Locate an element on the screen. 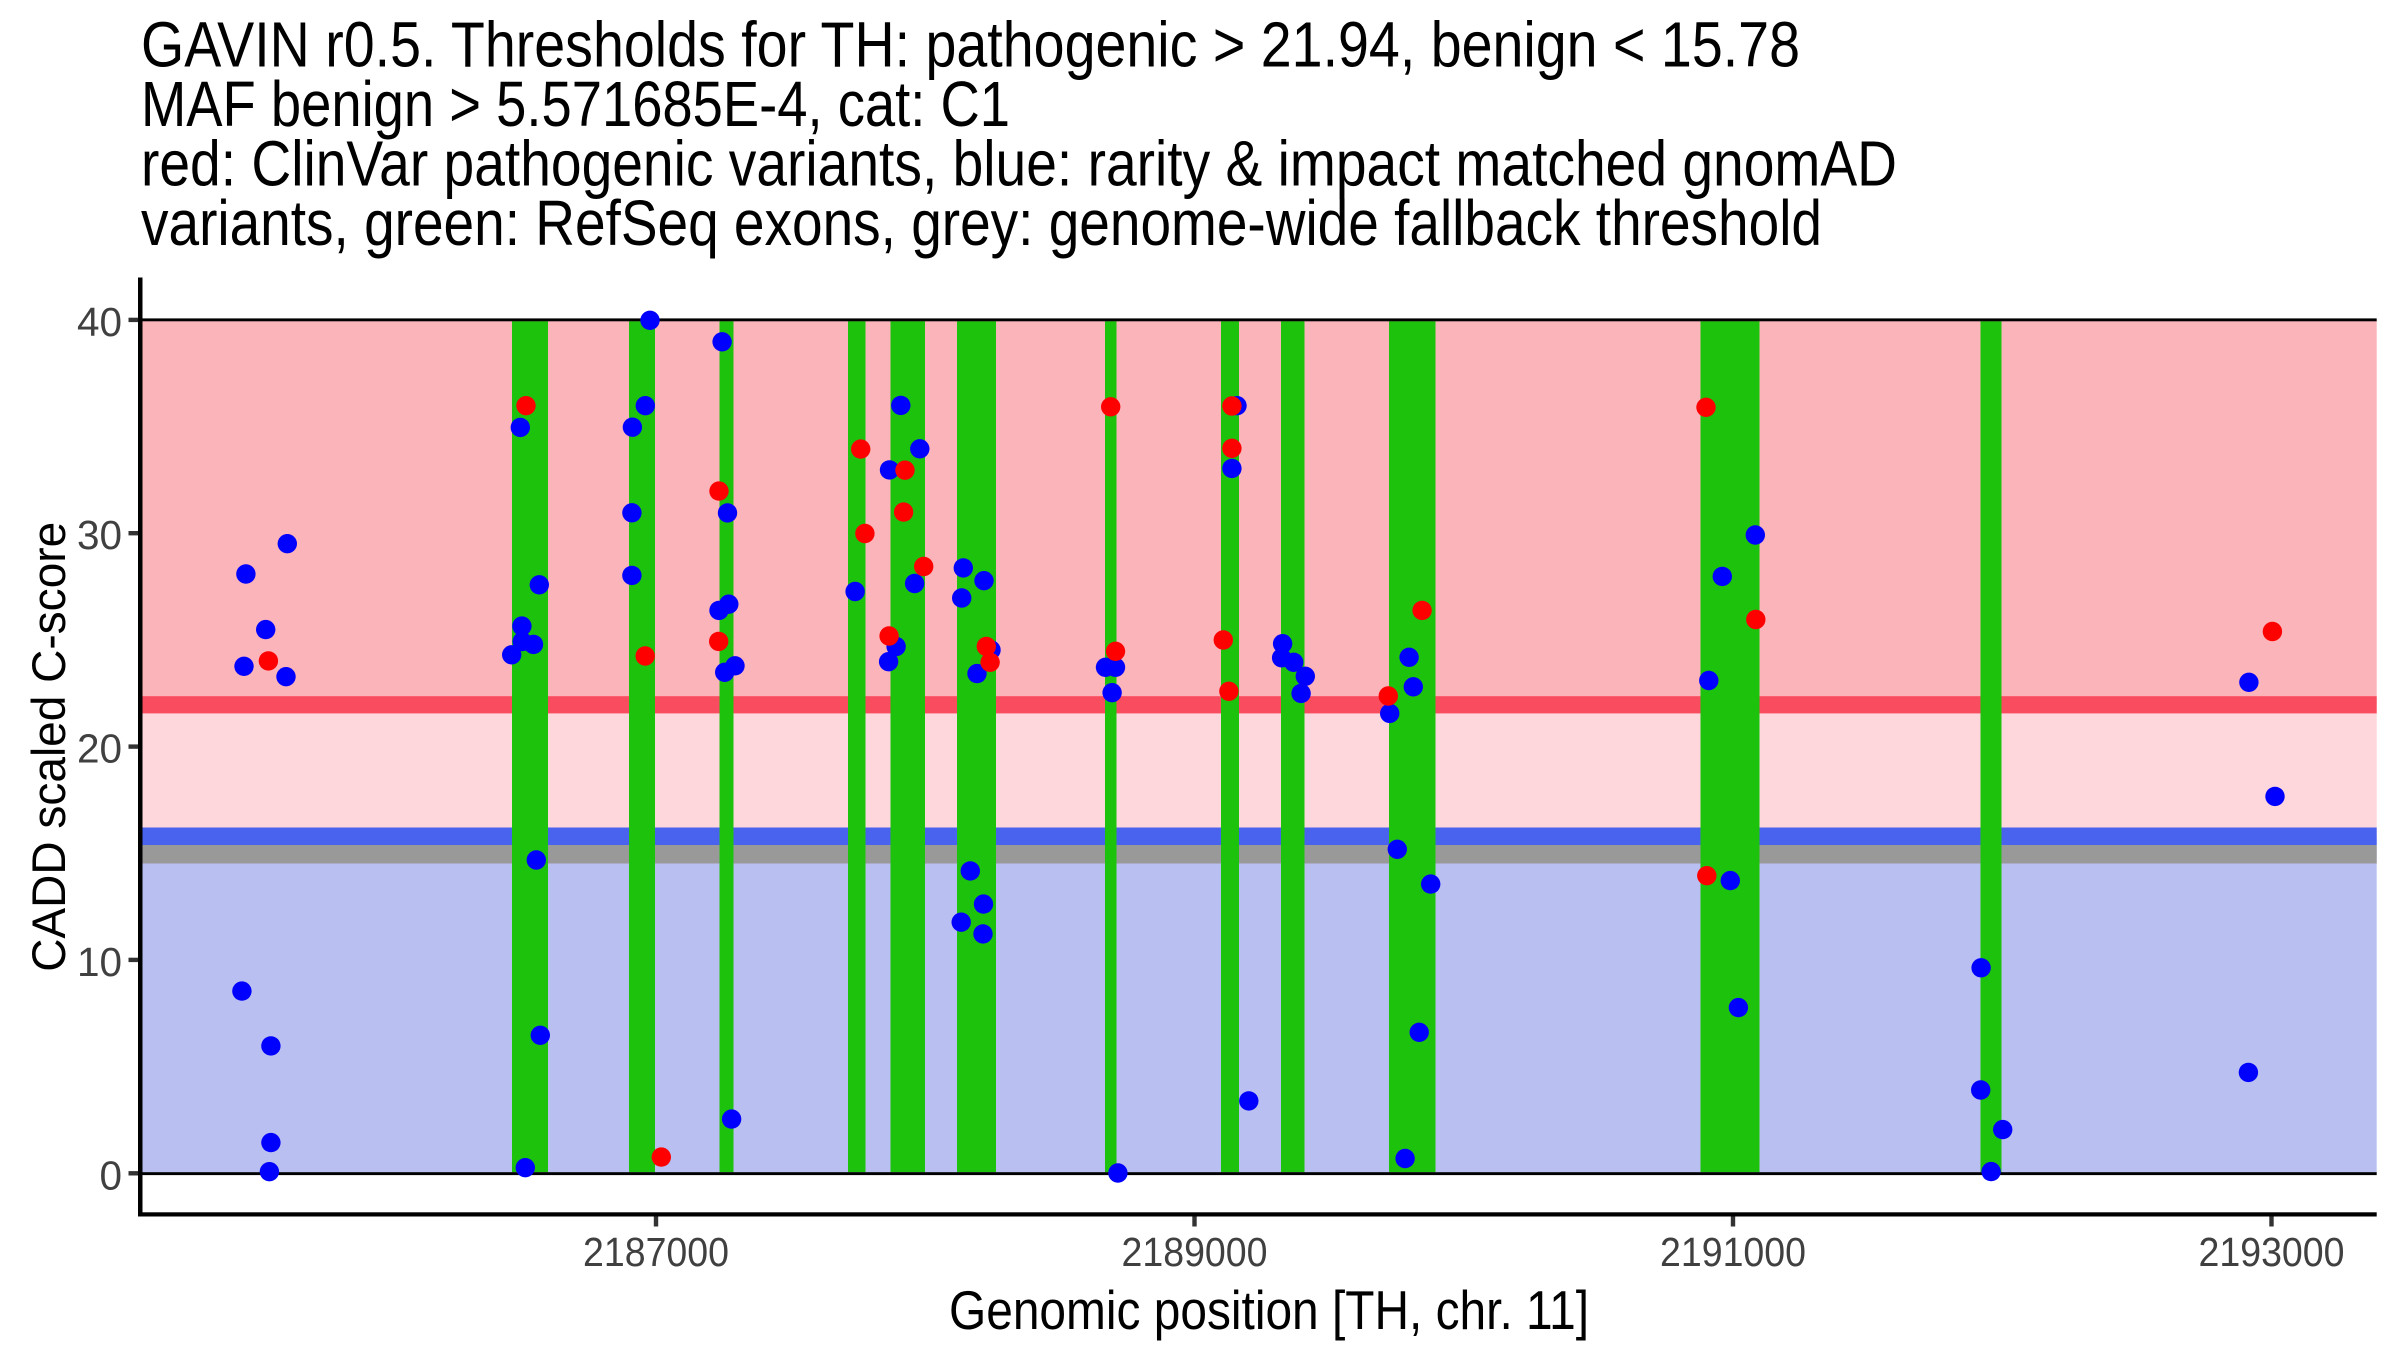  svg-text: 0 is located at coordinates (110, 1175).